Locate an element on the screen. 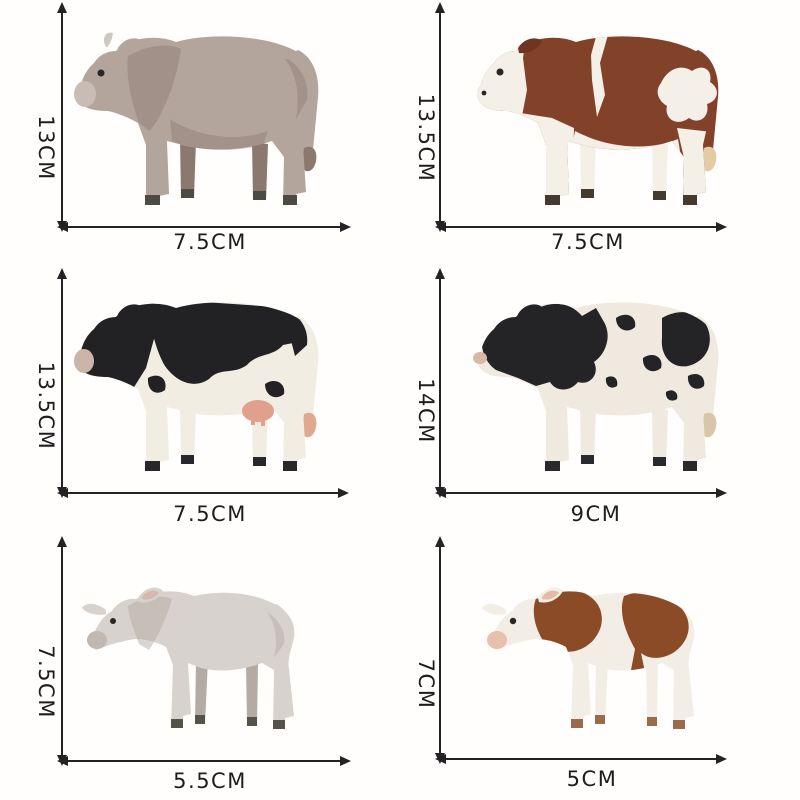  cow-figure-hereford-bull is located at coordinates (598, 120).